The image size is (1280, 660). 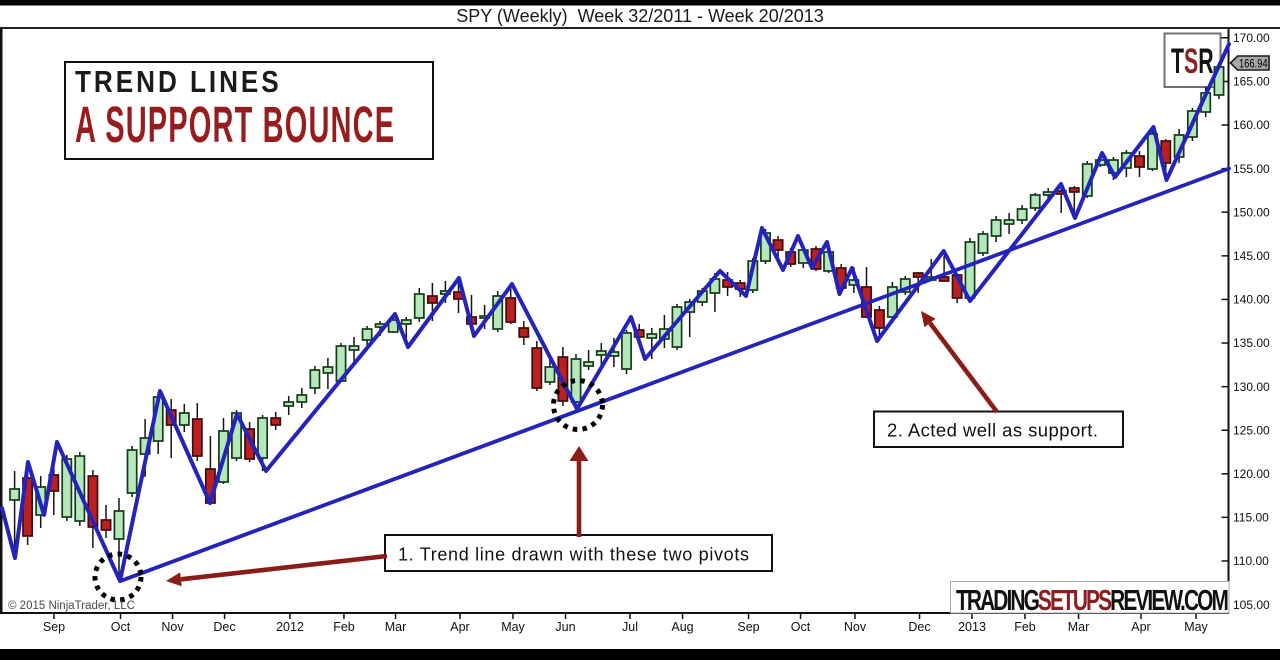 I want to click on svg-text: 115.00, so click(x=1251, y=518).